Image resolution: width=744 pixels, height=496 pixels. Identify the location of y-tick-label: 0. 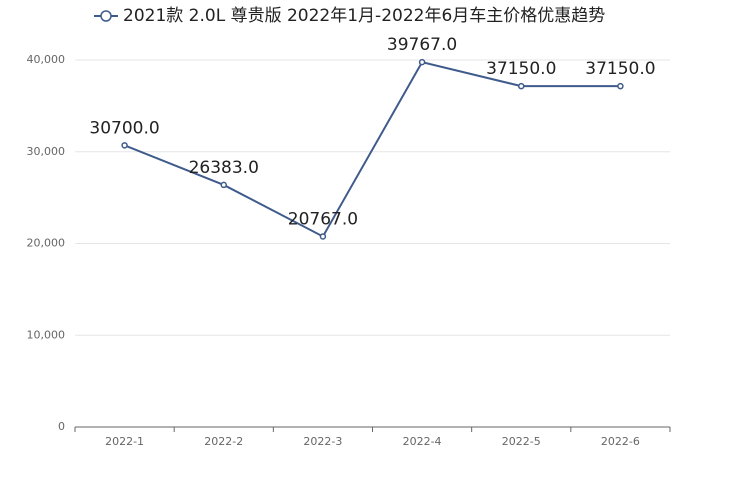
(61, 426).